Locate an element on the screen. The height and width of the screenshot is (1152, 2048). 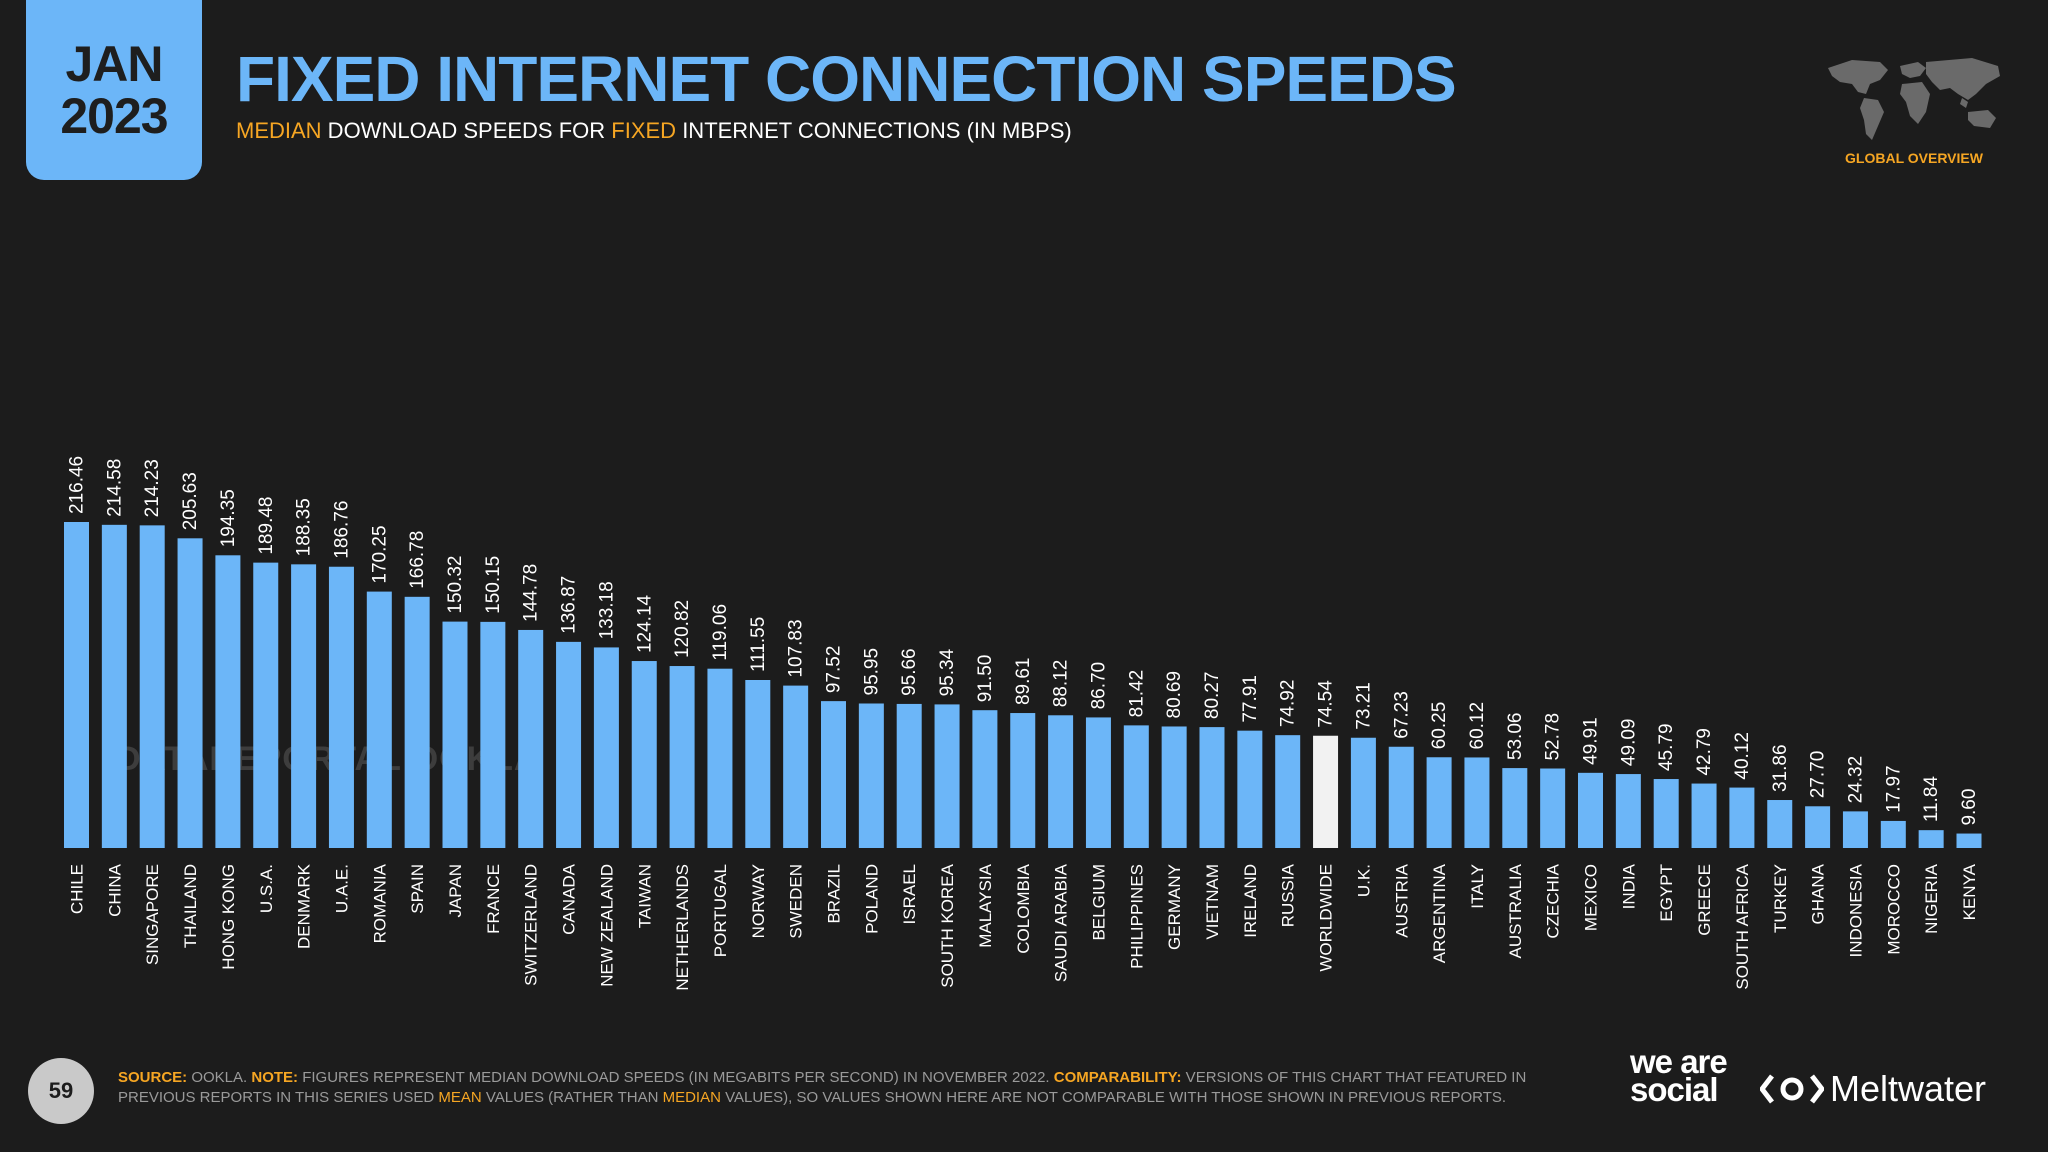
bar-australia is located at coordinates (1515, 808).